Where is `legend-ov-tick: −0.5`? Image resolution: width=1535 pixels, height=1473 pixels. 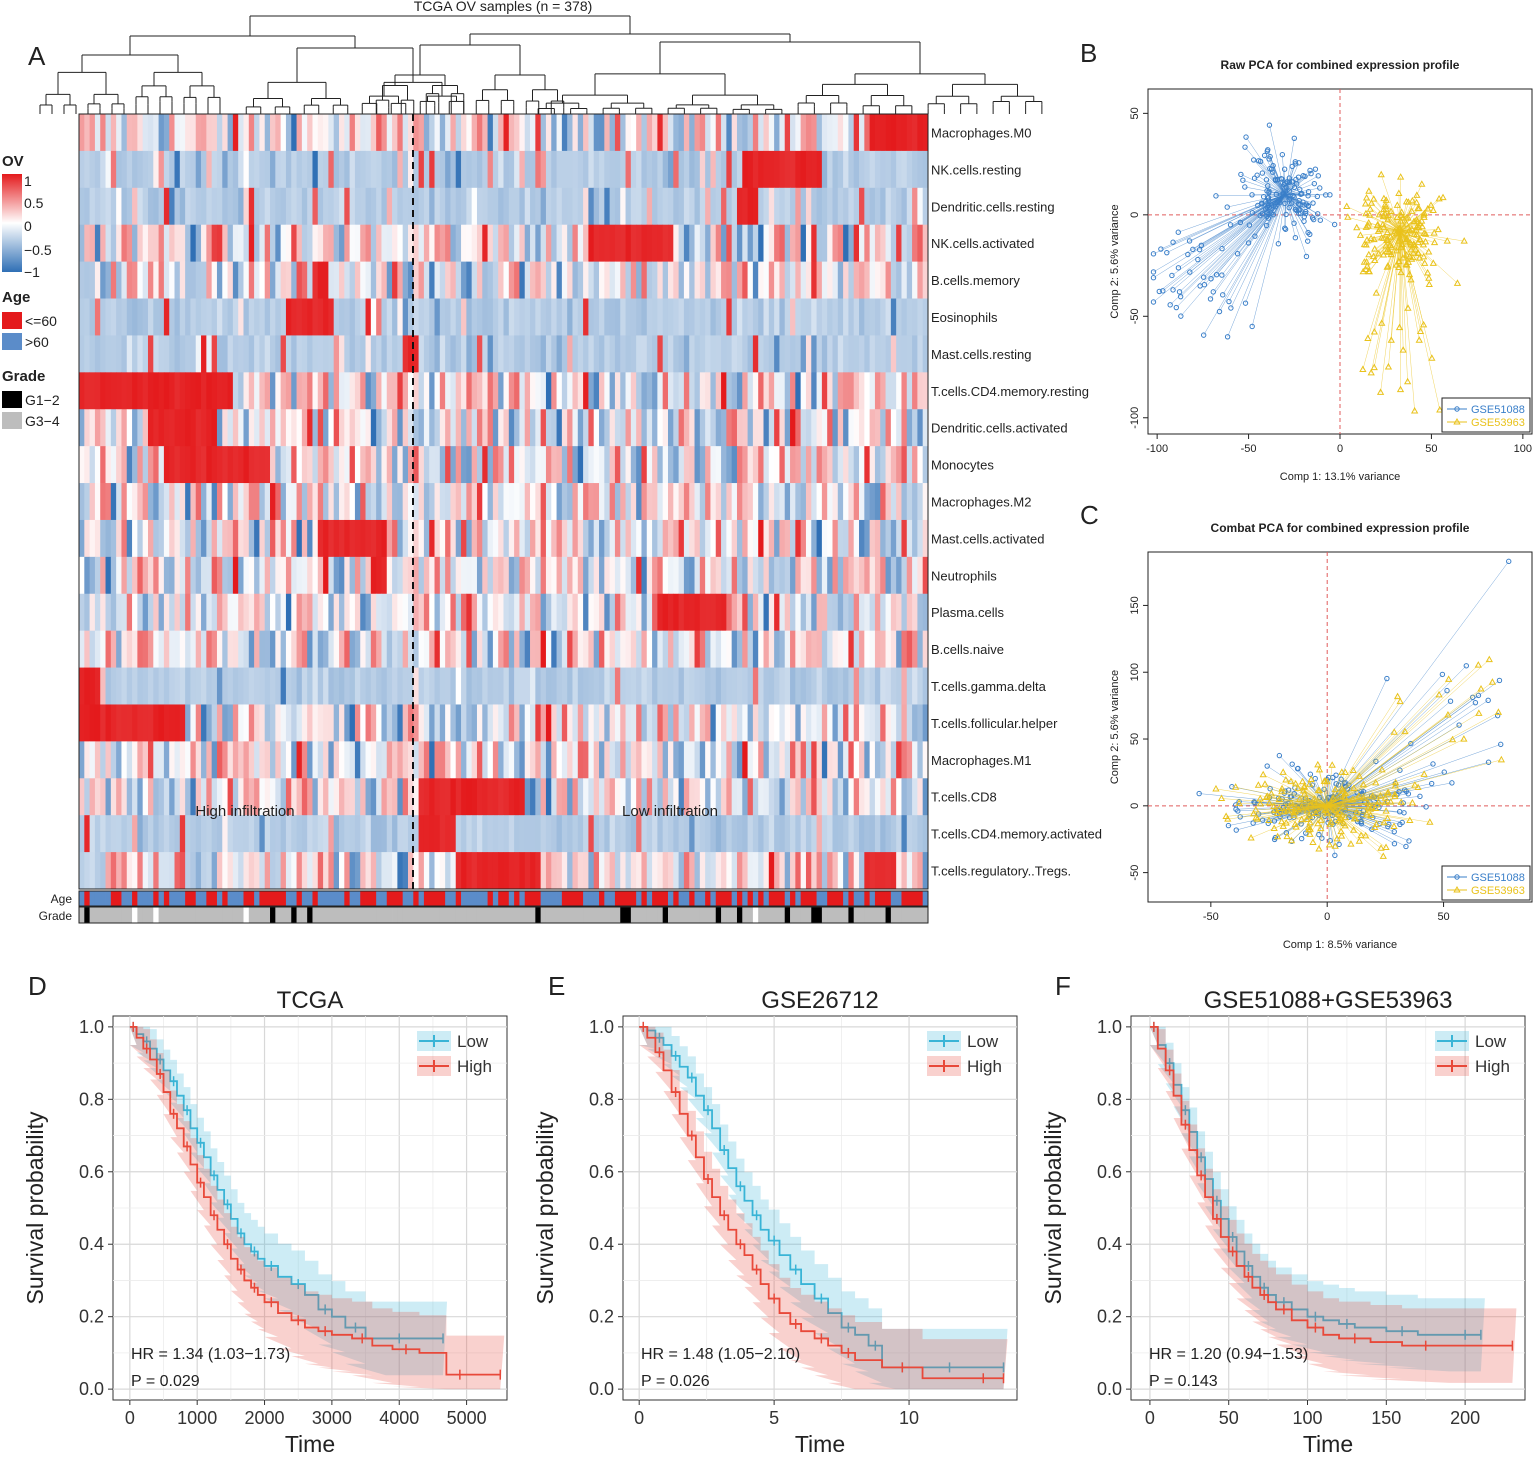 legend-ov-tick: −0.5 is located at coordinates (38, 250).